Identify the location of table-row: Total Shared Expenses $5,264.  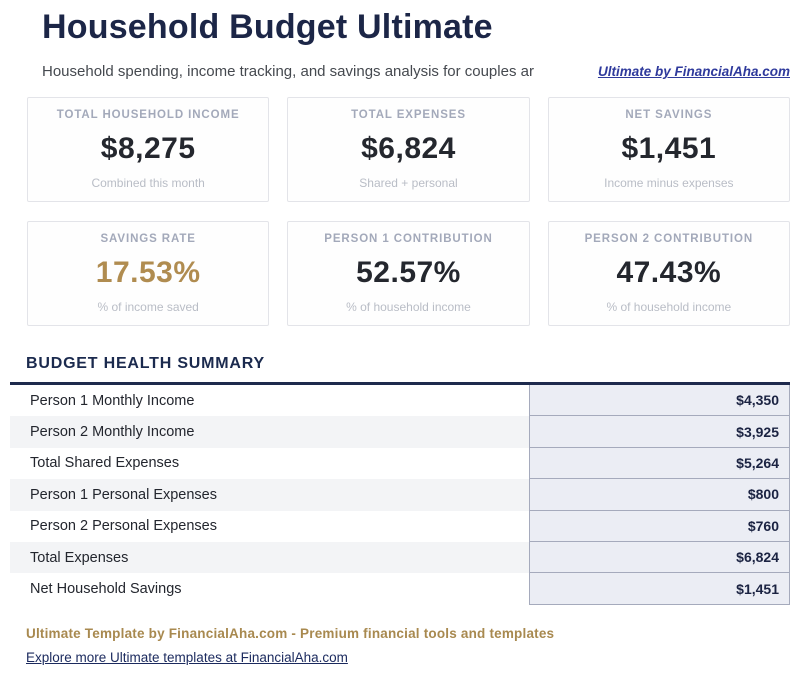
(400, 463).